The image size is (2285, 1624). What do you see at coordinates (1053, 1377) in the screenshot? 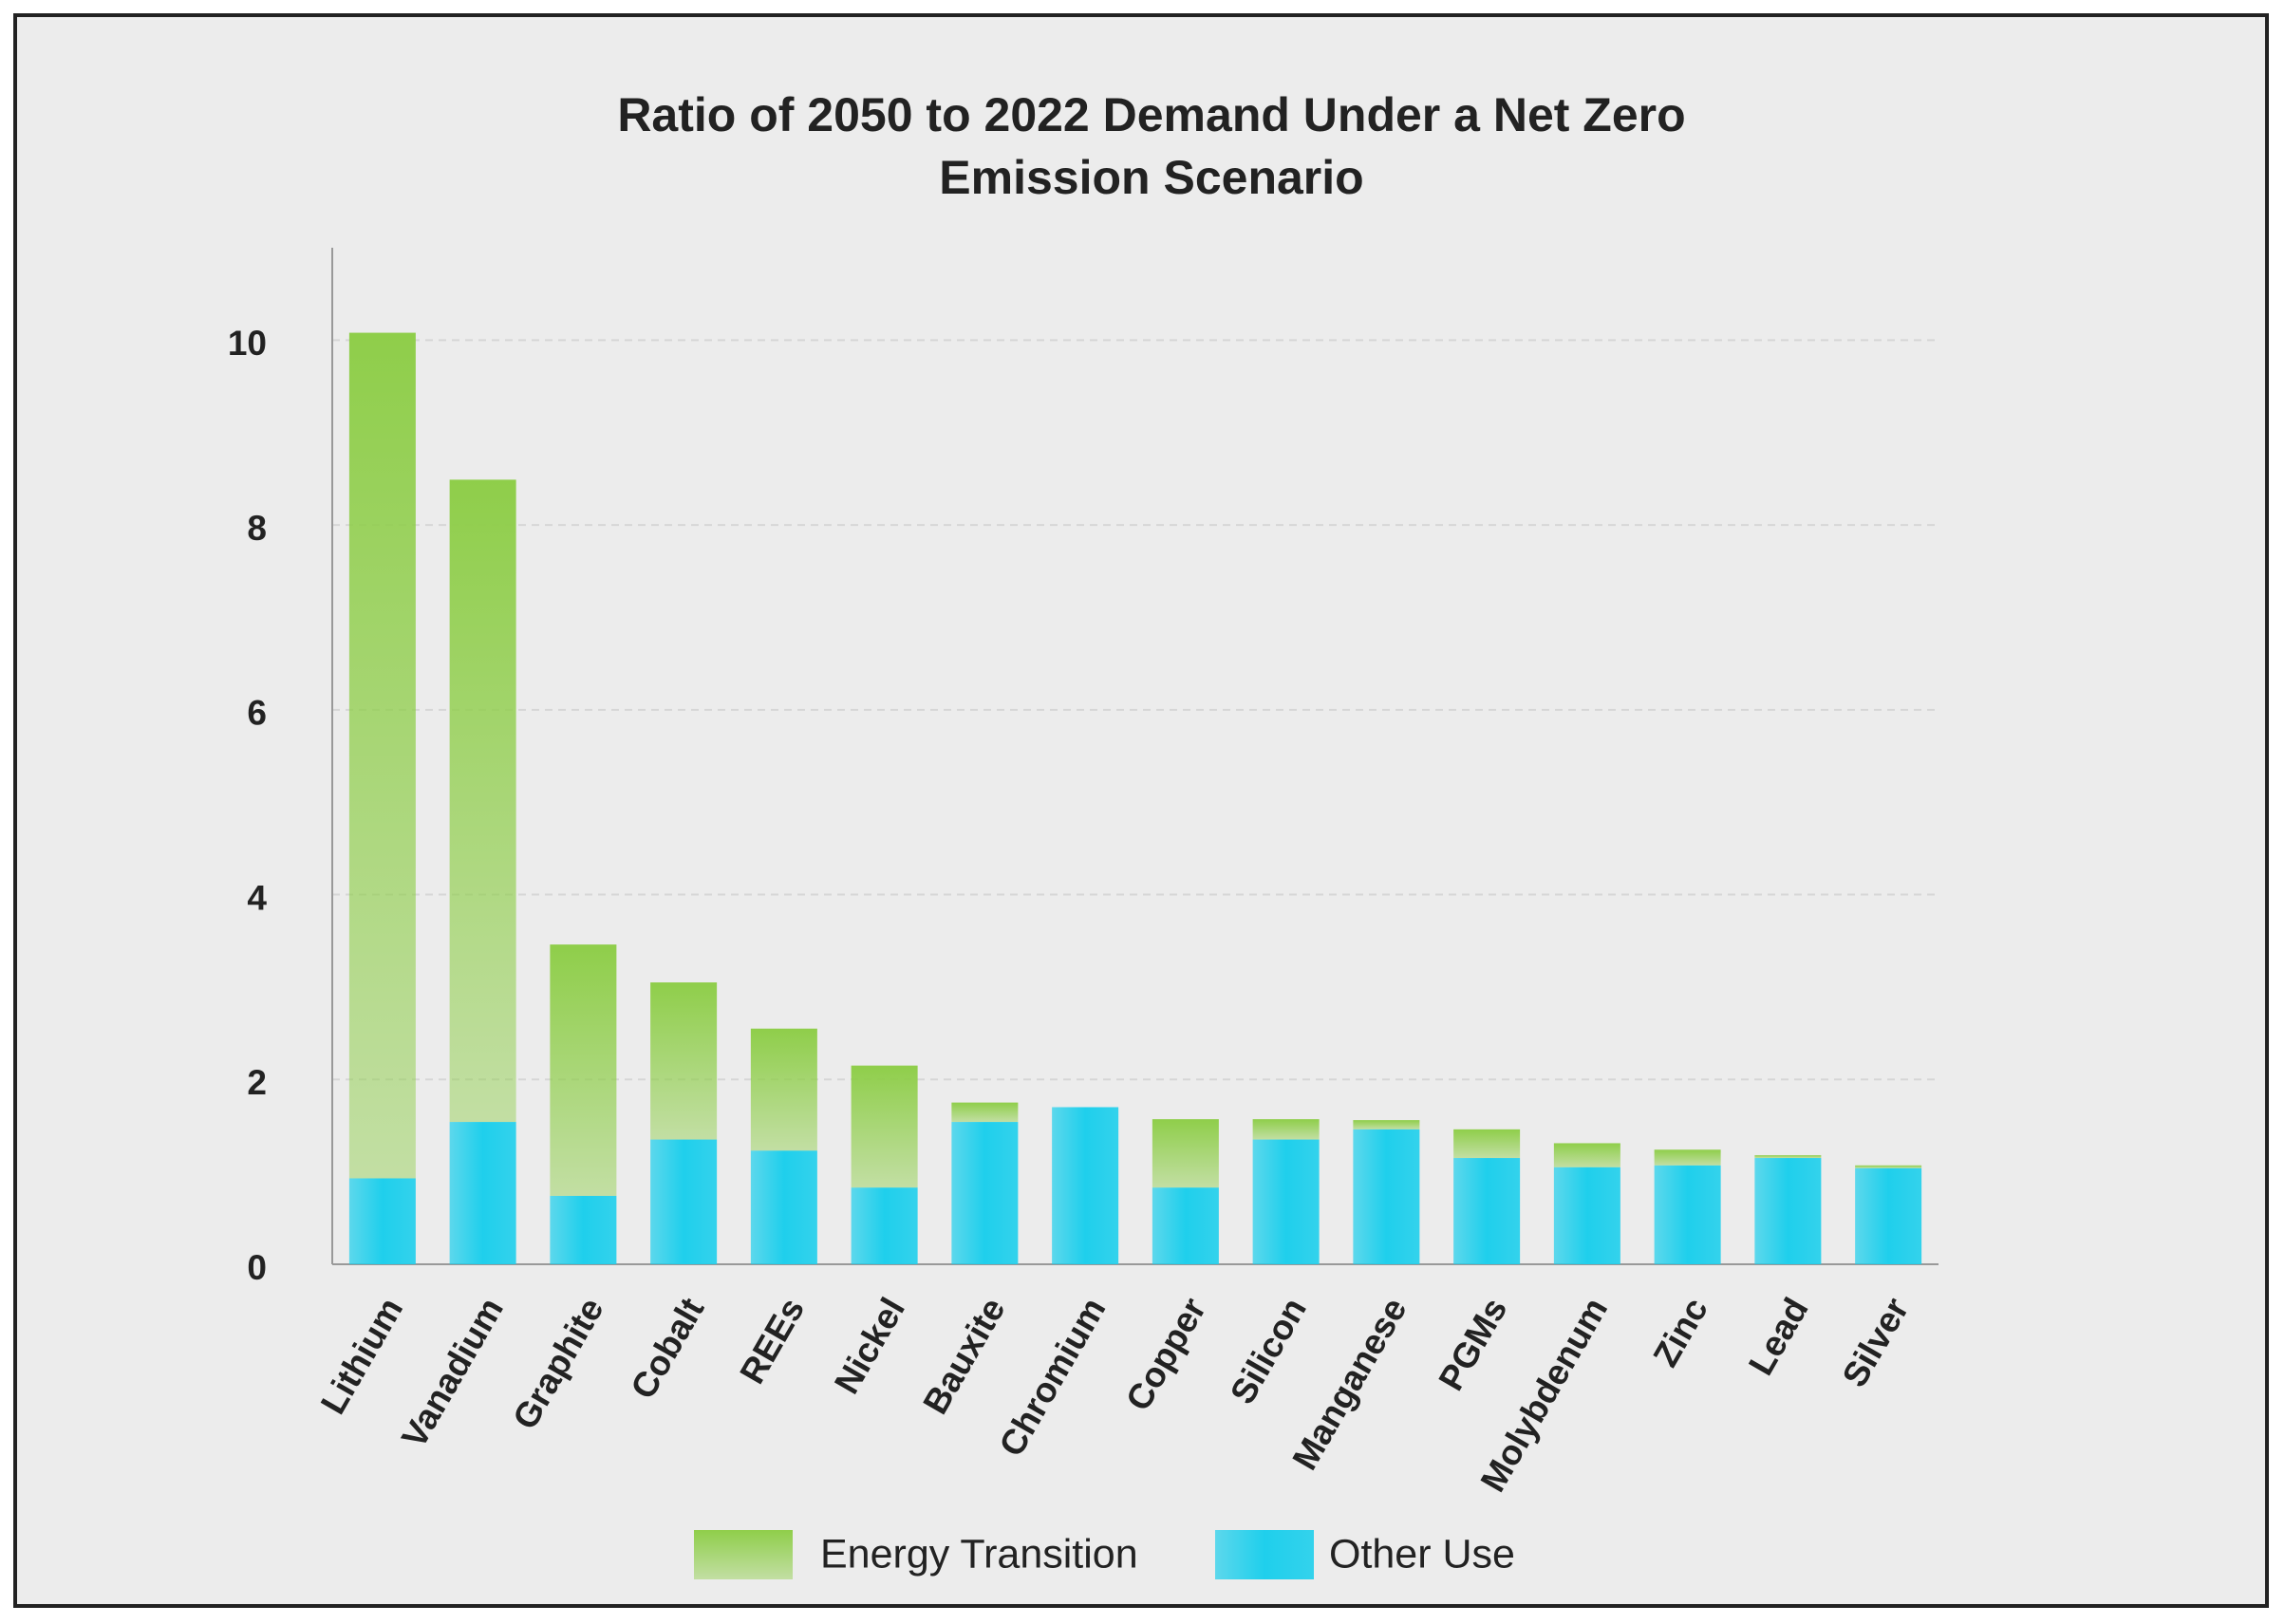
I see `x-tick-label: Chromium` at bounding box center [1053, 1377].